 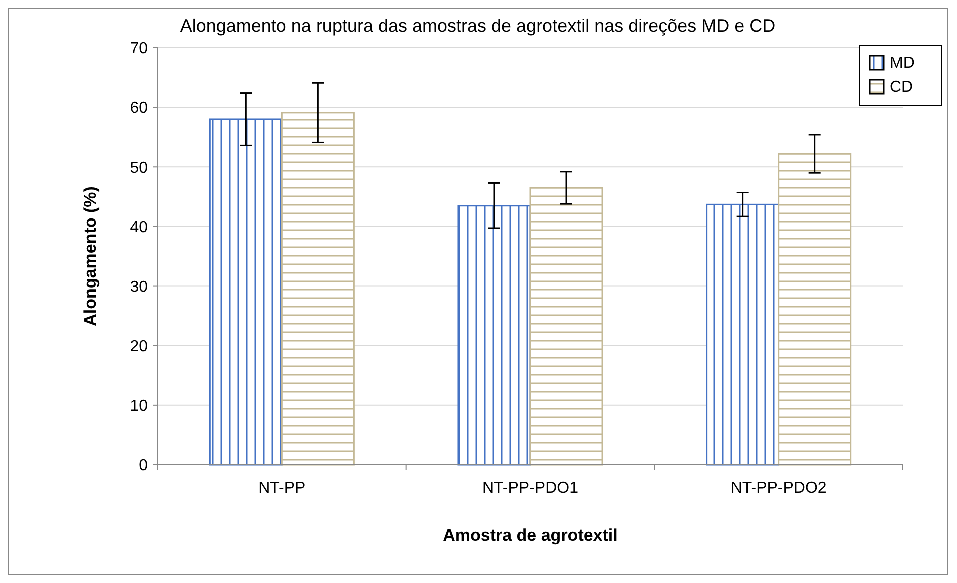 What do you see at coordinates (902, 63) in the screenshot?
I see `legend-label: MD` at bounding box center [902, 63].